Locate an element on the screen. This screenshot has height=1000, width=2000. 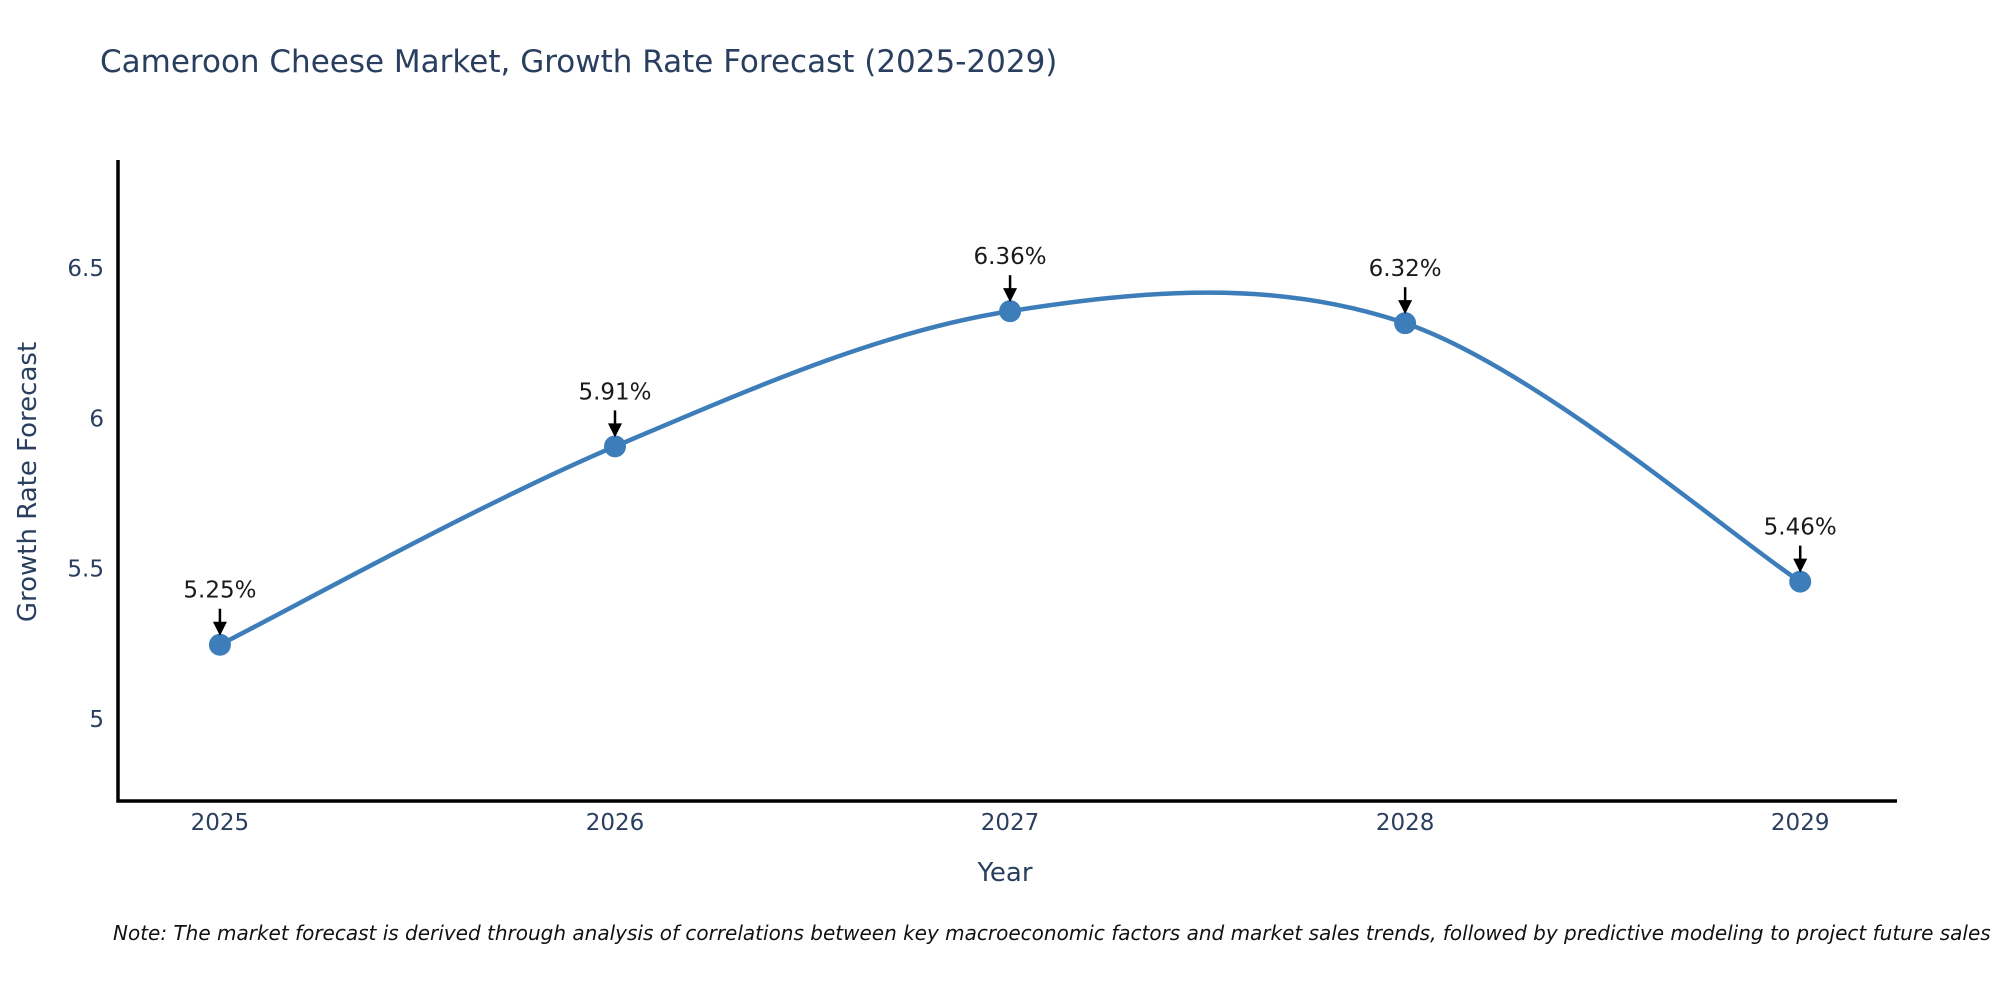
x-axis-title: Year is located at coordinates (1005, 873).